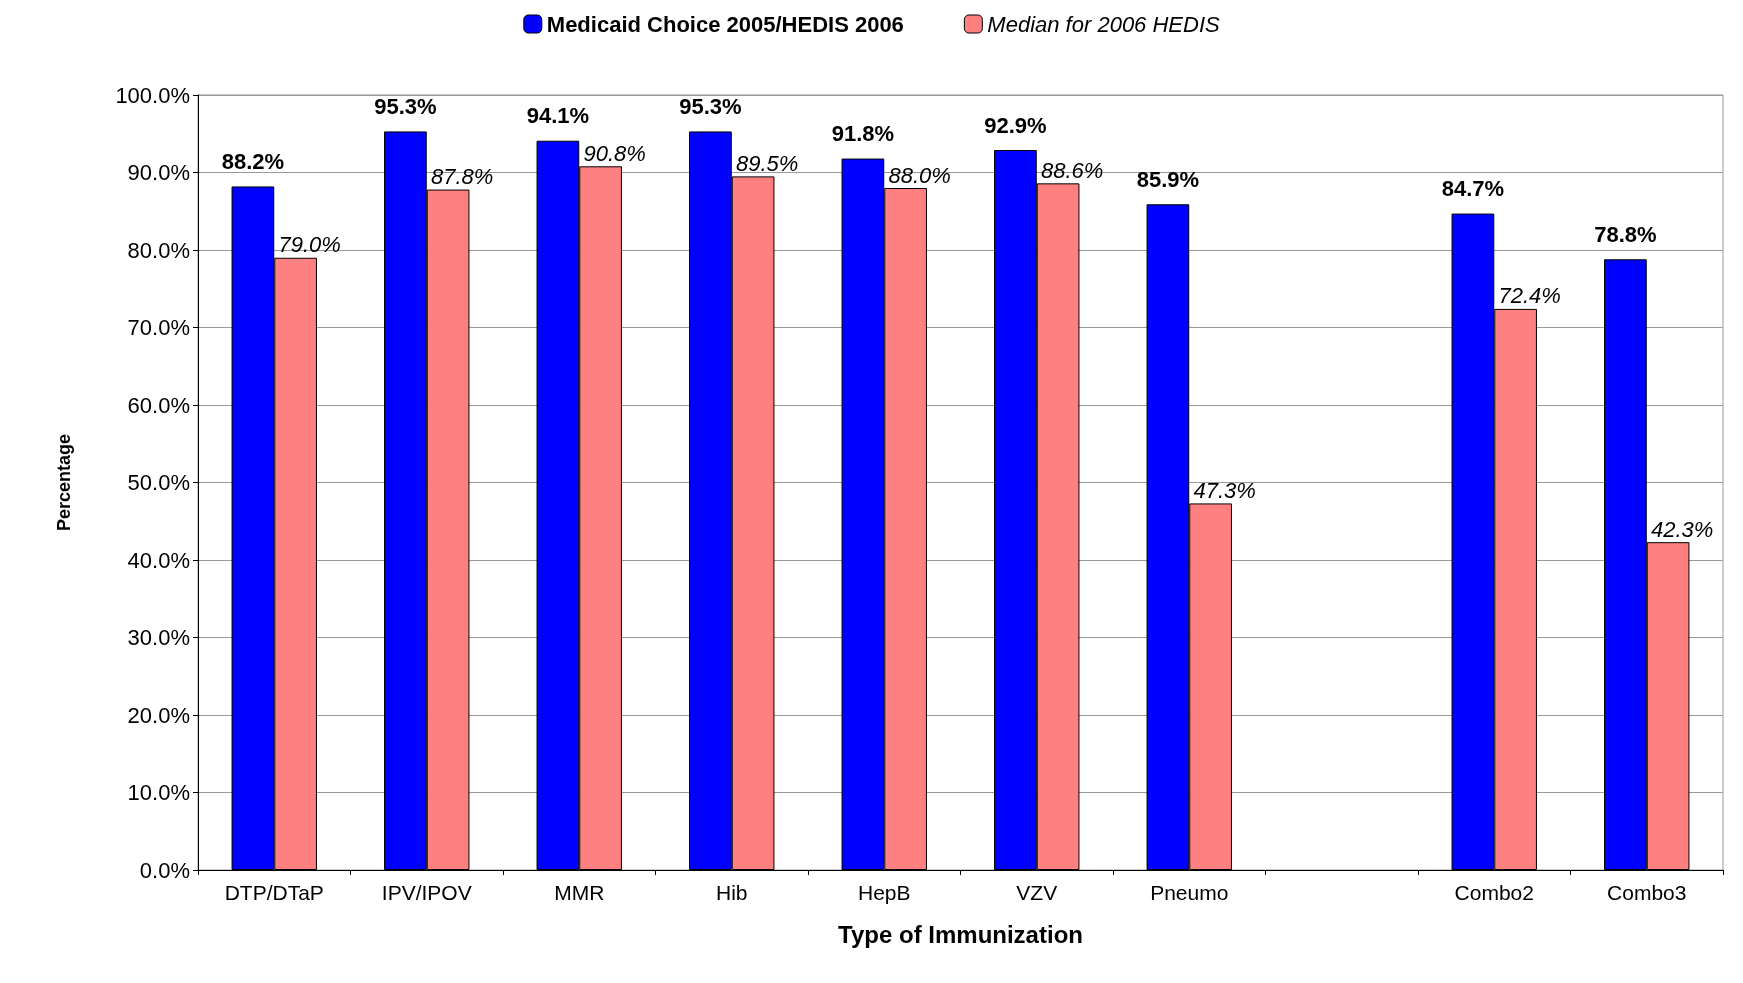  Describe the element at coordinates (1015, 125) in the screenshot. I see `data-label: 92.9%` at that location.